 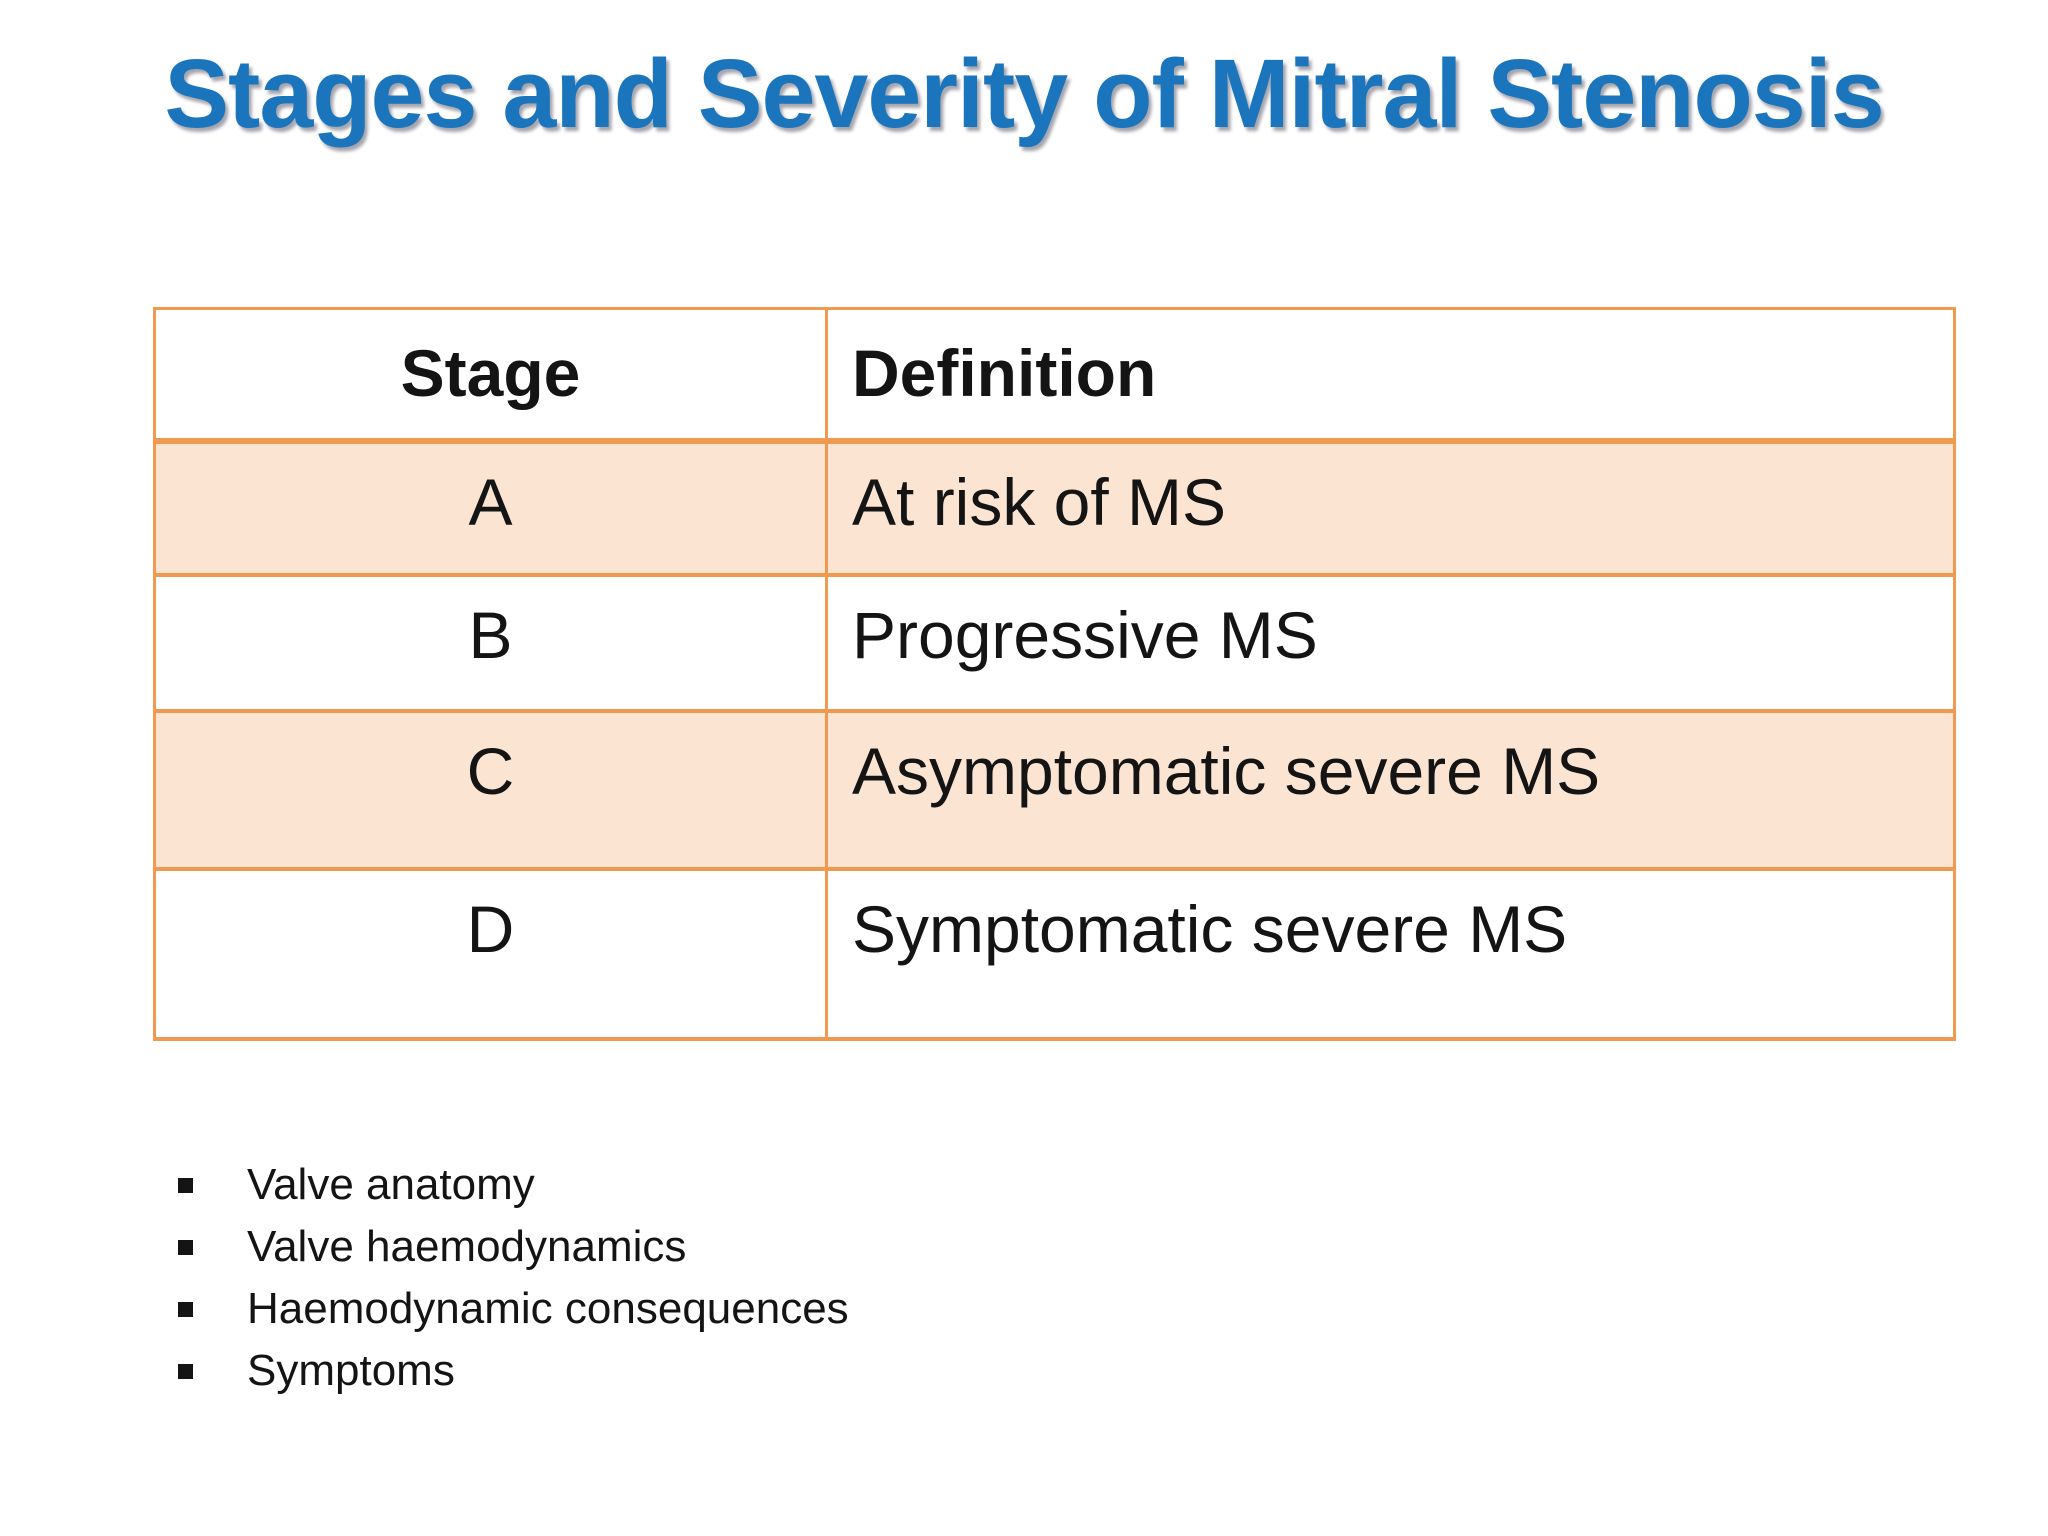 What do you see at coordinates (513, 1371) in the screenshot?
I see `bullet-item: Symptoms` at bounding box center [513, 1371].